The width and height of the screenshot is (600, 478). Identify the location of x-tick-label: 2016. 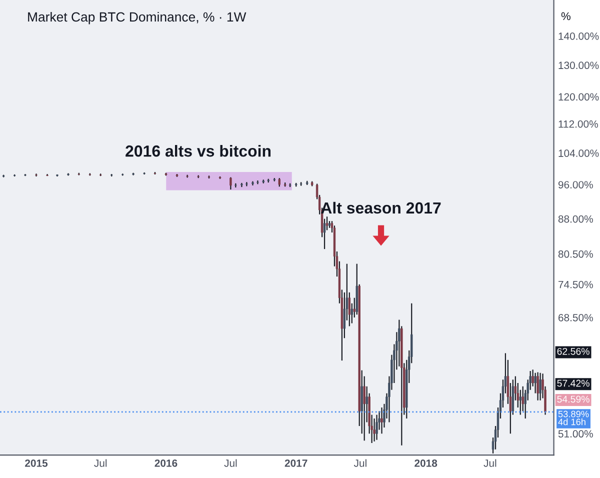
(166, 463).